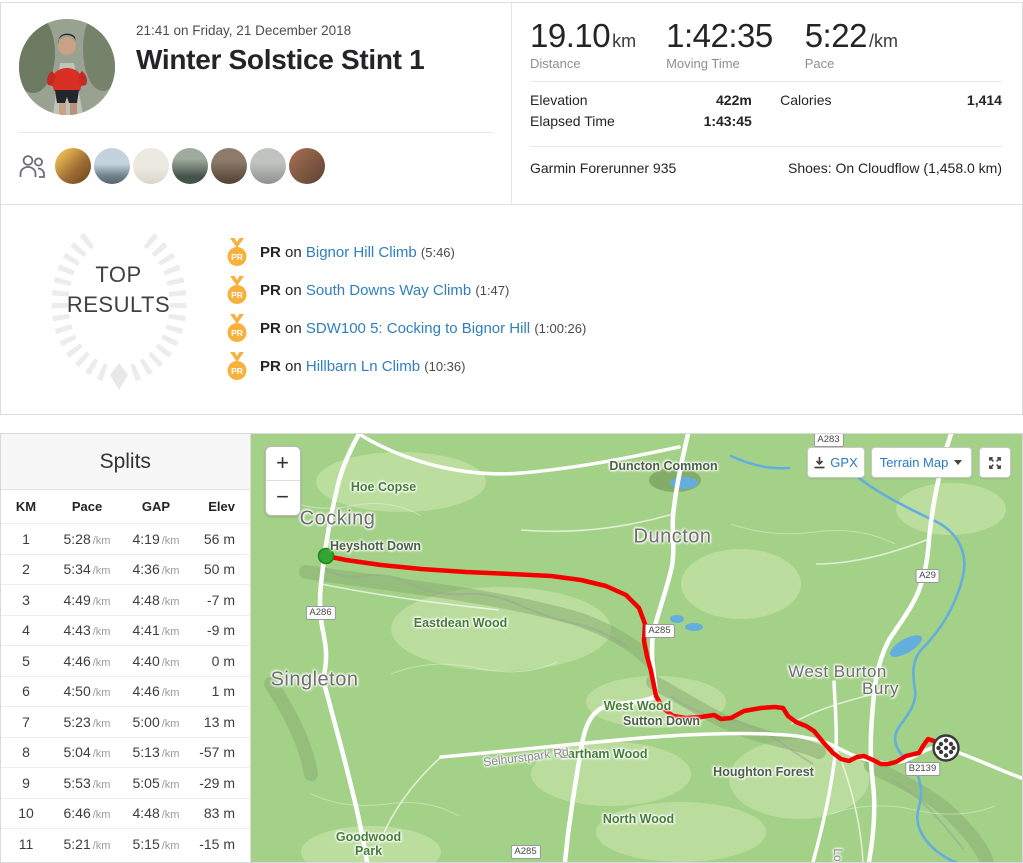 The width and height of the screenshot is (1023, 863). I want to click on road-shield: A29, so click(927, 576).